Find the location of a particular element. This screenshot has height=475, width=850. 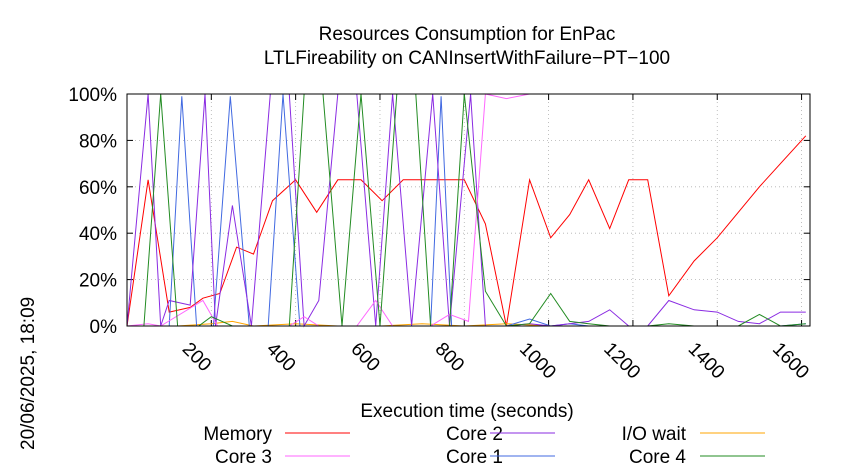

legend-label: Memory is located at coordinates (237, 434).